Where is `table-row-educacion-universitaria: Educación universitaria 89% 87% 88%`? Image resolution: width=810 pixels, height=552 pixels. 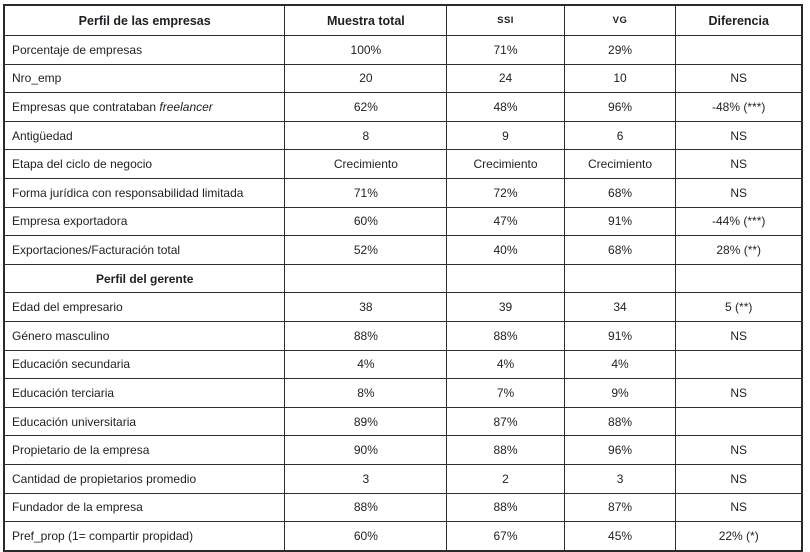
table-row-educacion-universitaria: Educación universitaria 89% 87% 88% is located at coordinates (403, 421).